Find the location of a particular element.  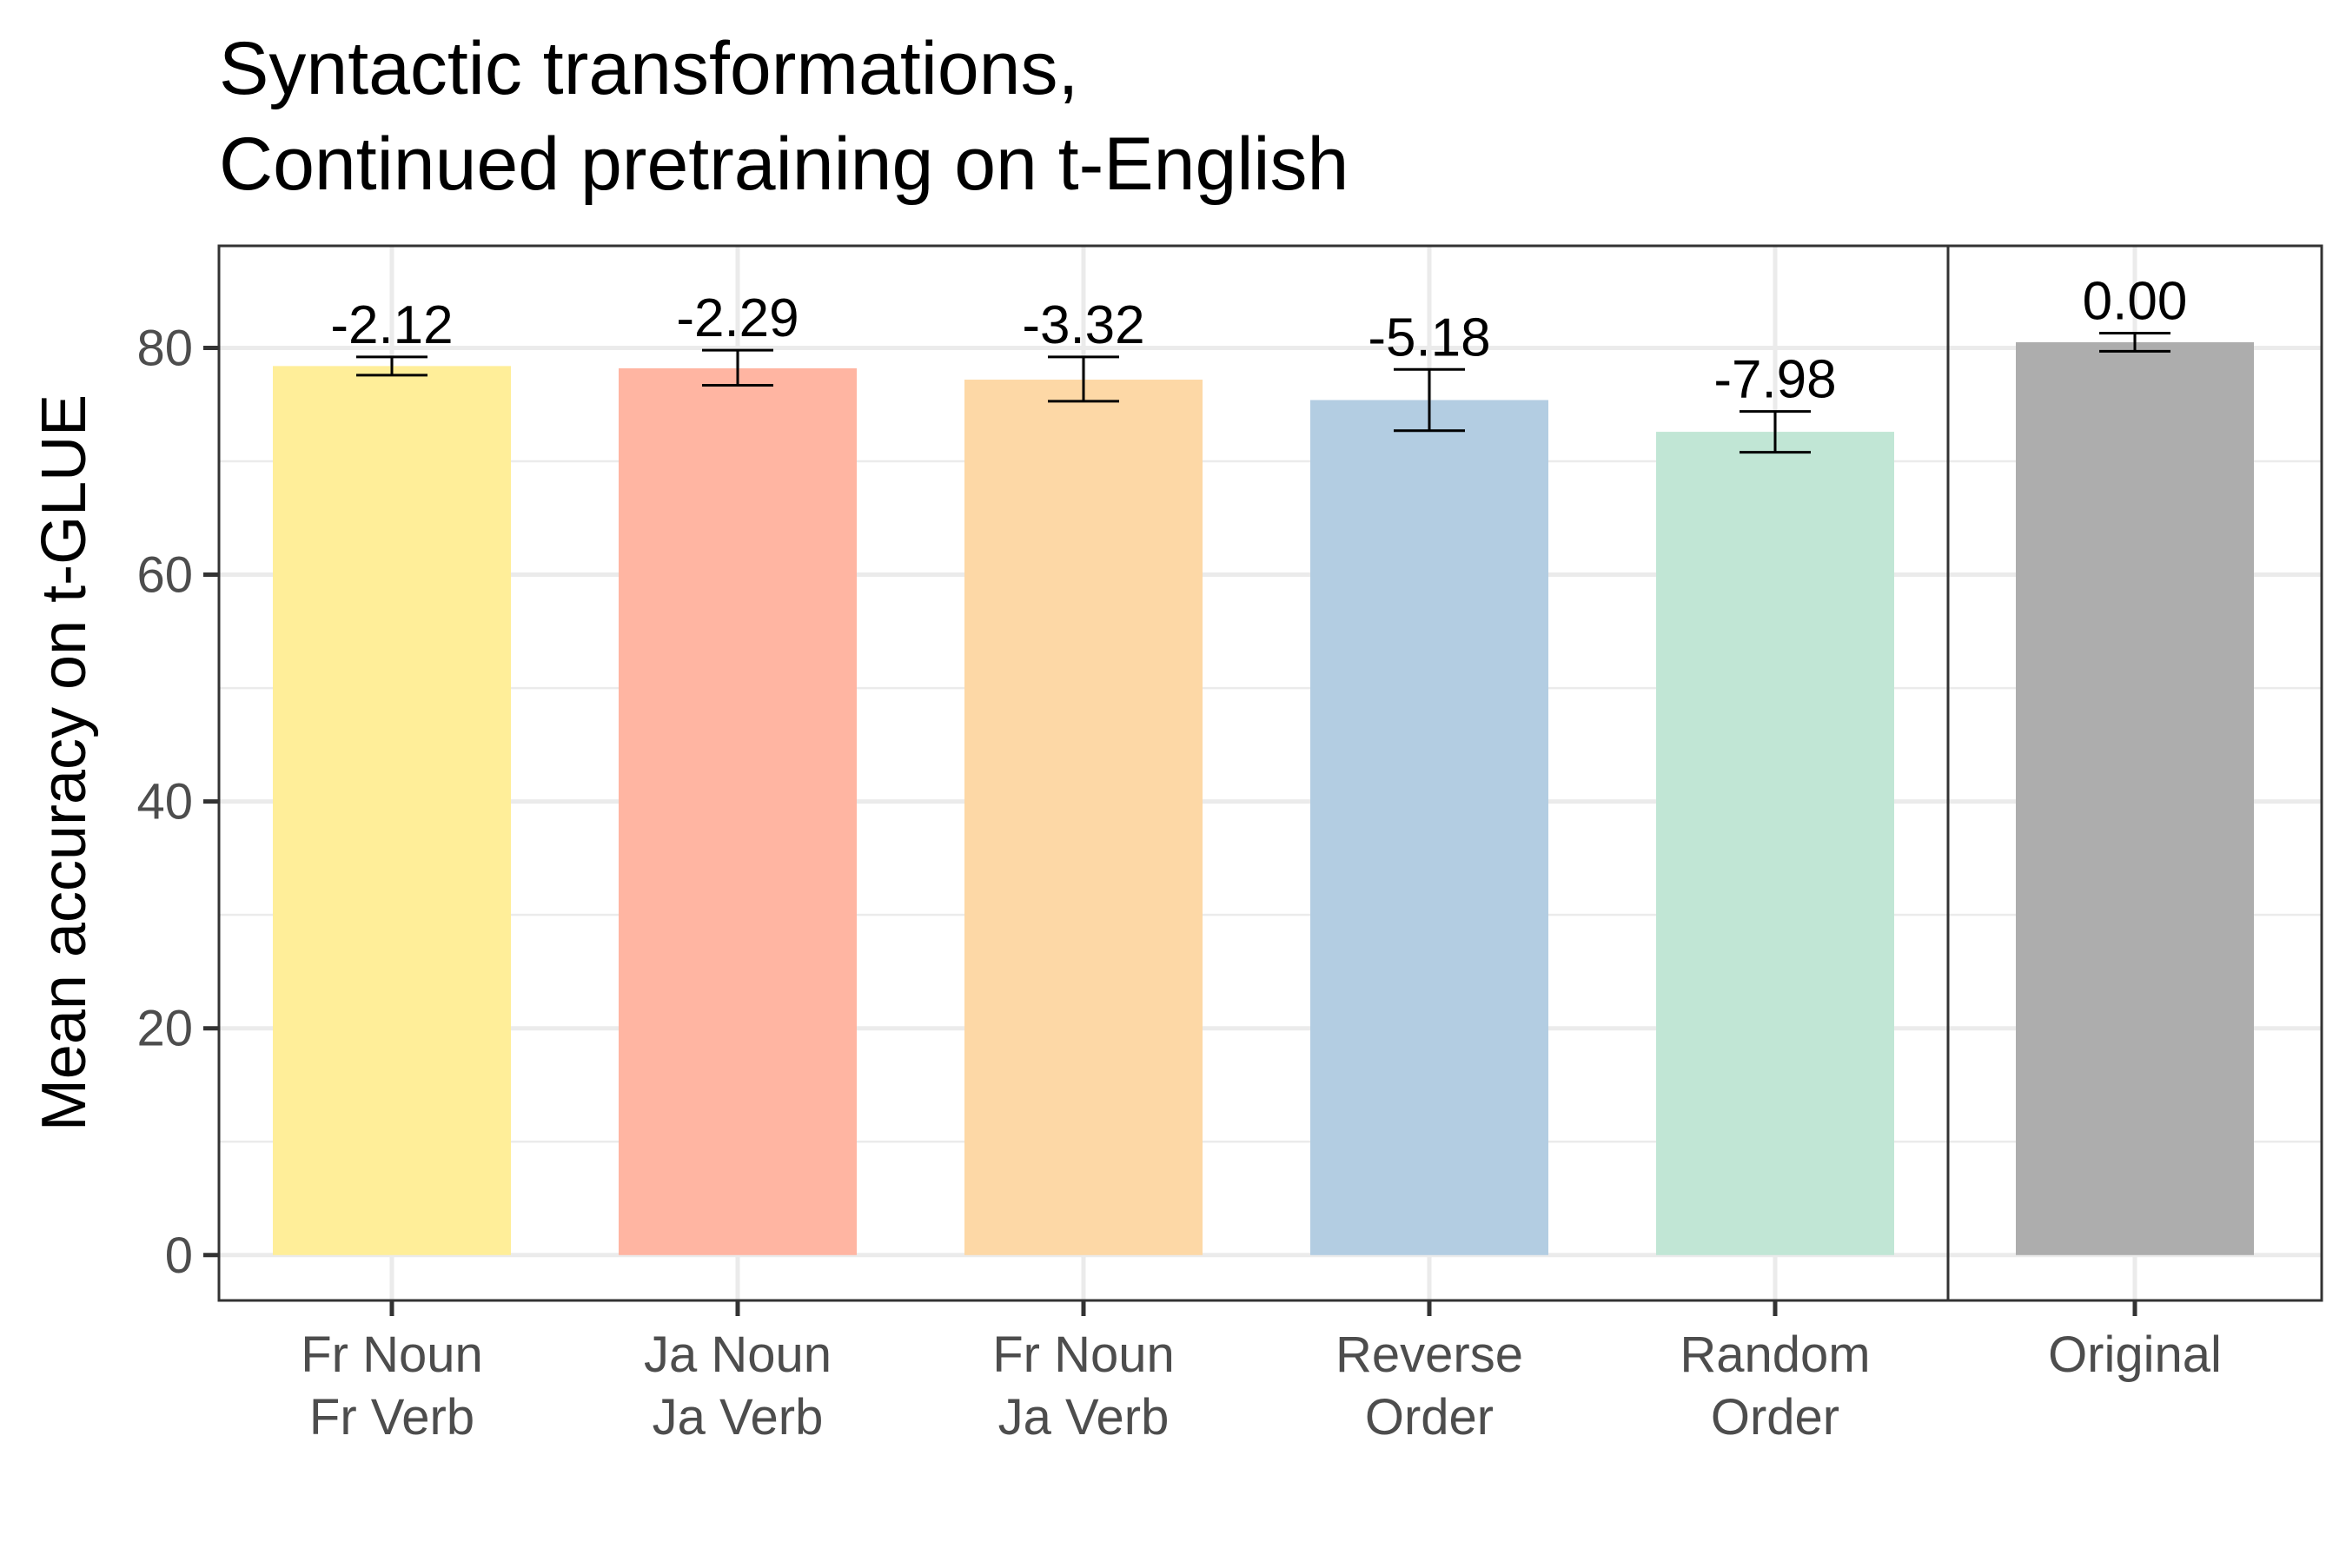

x-tick-label-line: Original is located at coordinates (2135, 1355).